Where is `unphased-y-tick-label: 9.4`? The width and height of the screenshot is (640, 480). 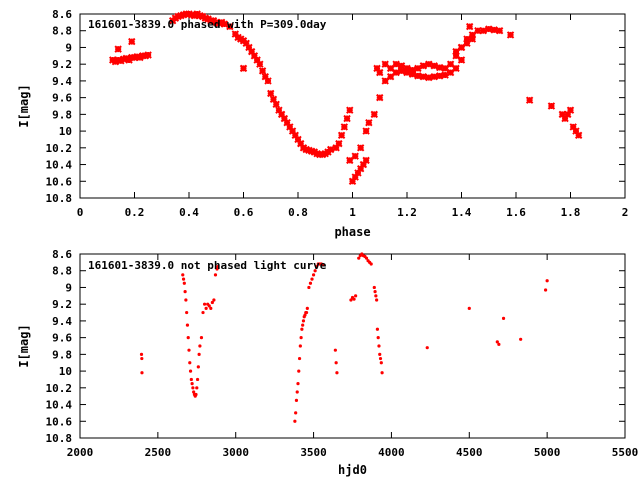 unphased-y-tick-label: 9.4 is located at coordinates (62, 321).